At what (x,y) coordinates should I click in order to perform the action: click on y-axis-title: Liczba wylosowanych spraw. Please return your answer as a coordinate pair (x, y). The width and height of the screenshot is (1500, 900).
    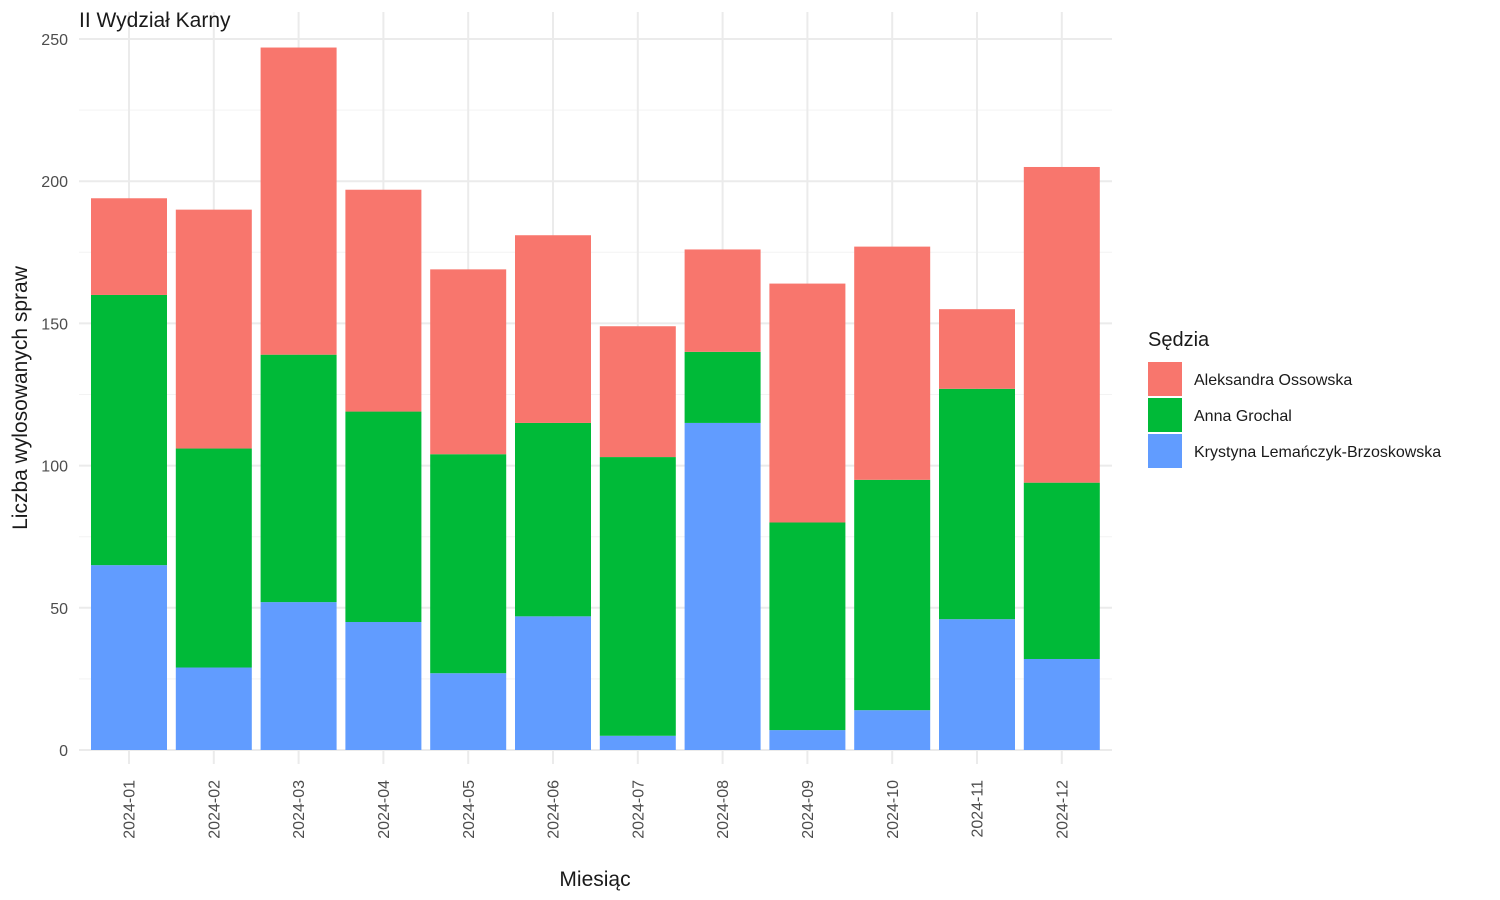
    Looking at the image, I should click on (20, 397).